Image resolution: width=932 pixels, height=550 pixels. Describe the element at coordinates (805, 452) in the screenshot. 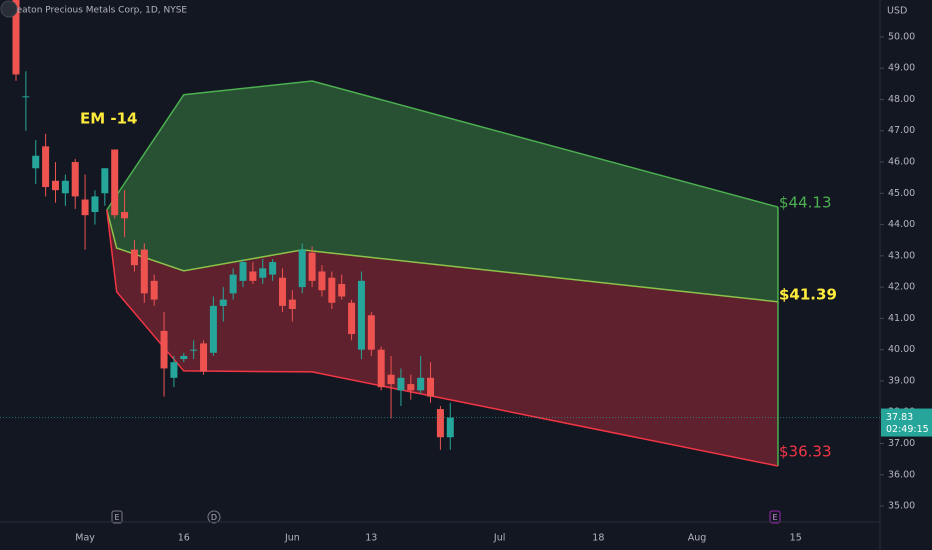

I see `annotation: $36.33` at that location.